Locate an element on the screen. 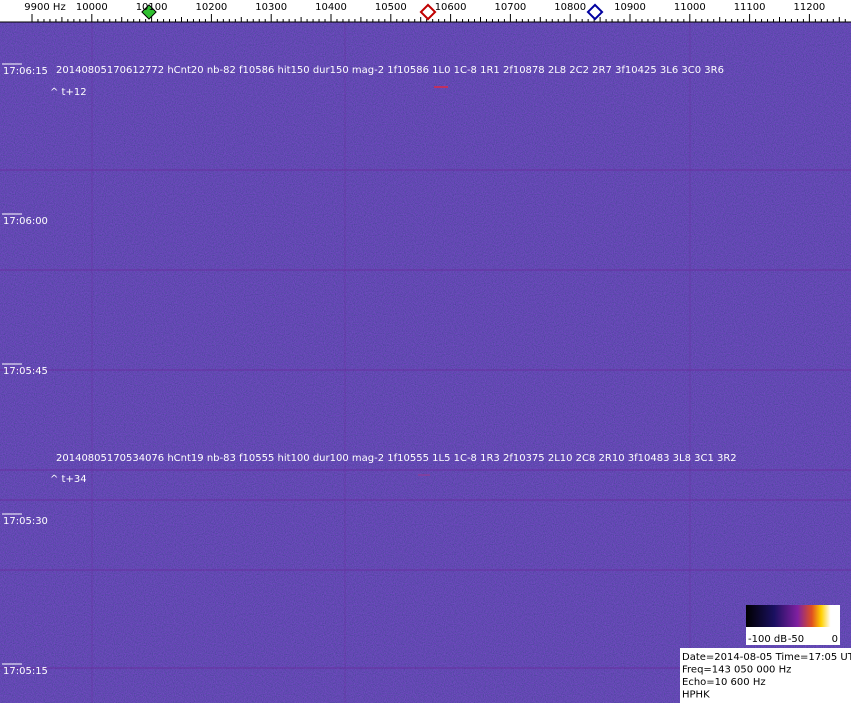  frequency-label: 10100 is located at coordinates (152, 7).